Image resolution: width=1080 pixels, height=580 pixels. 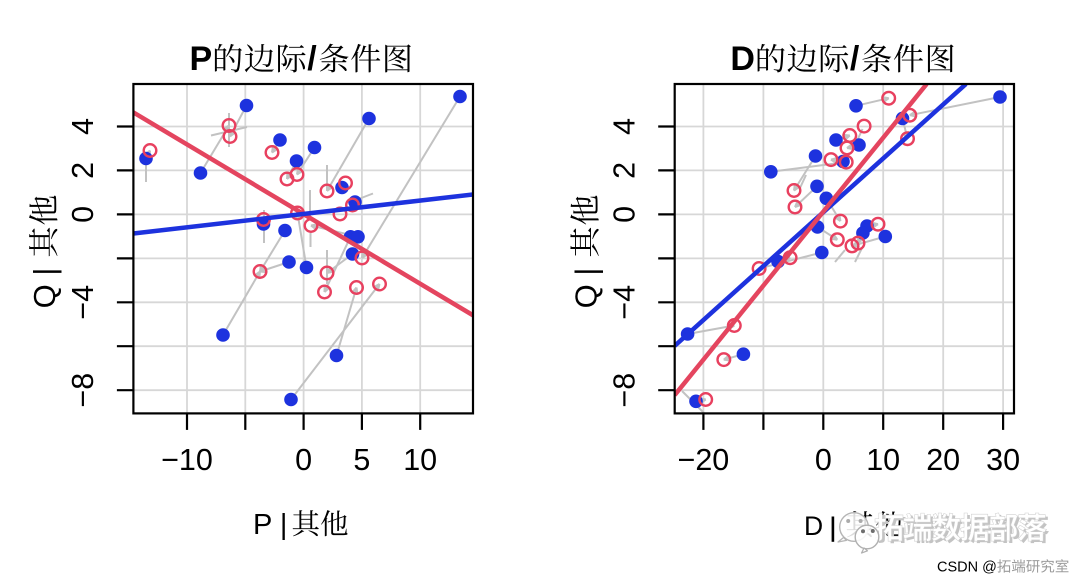 I want to click on svg-text: −10, so click(x=187, y=460).